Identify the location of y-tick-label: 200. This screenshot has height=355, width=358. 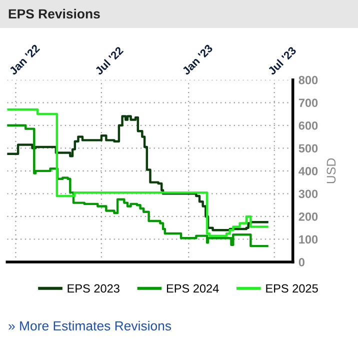
(308, 216).